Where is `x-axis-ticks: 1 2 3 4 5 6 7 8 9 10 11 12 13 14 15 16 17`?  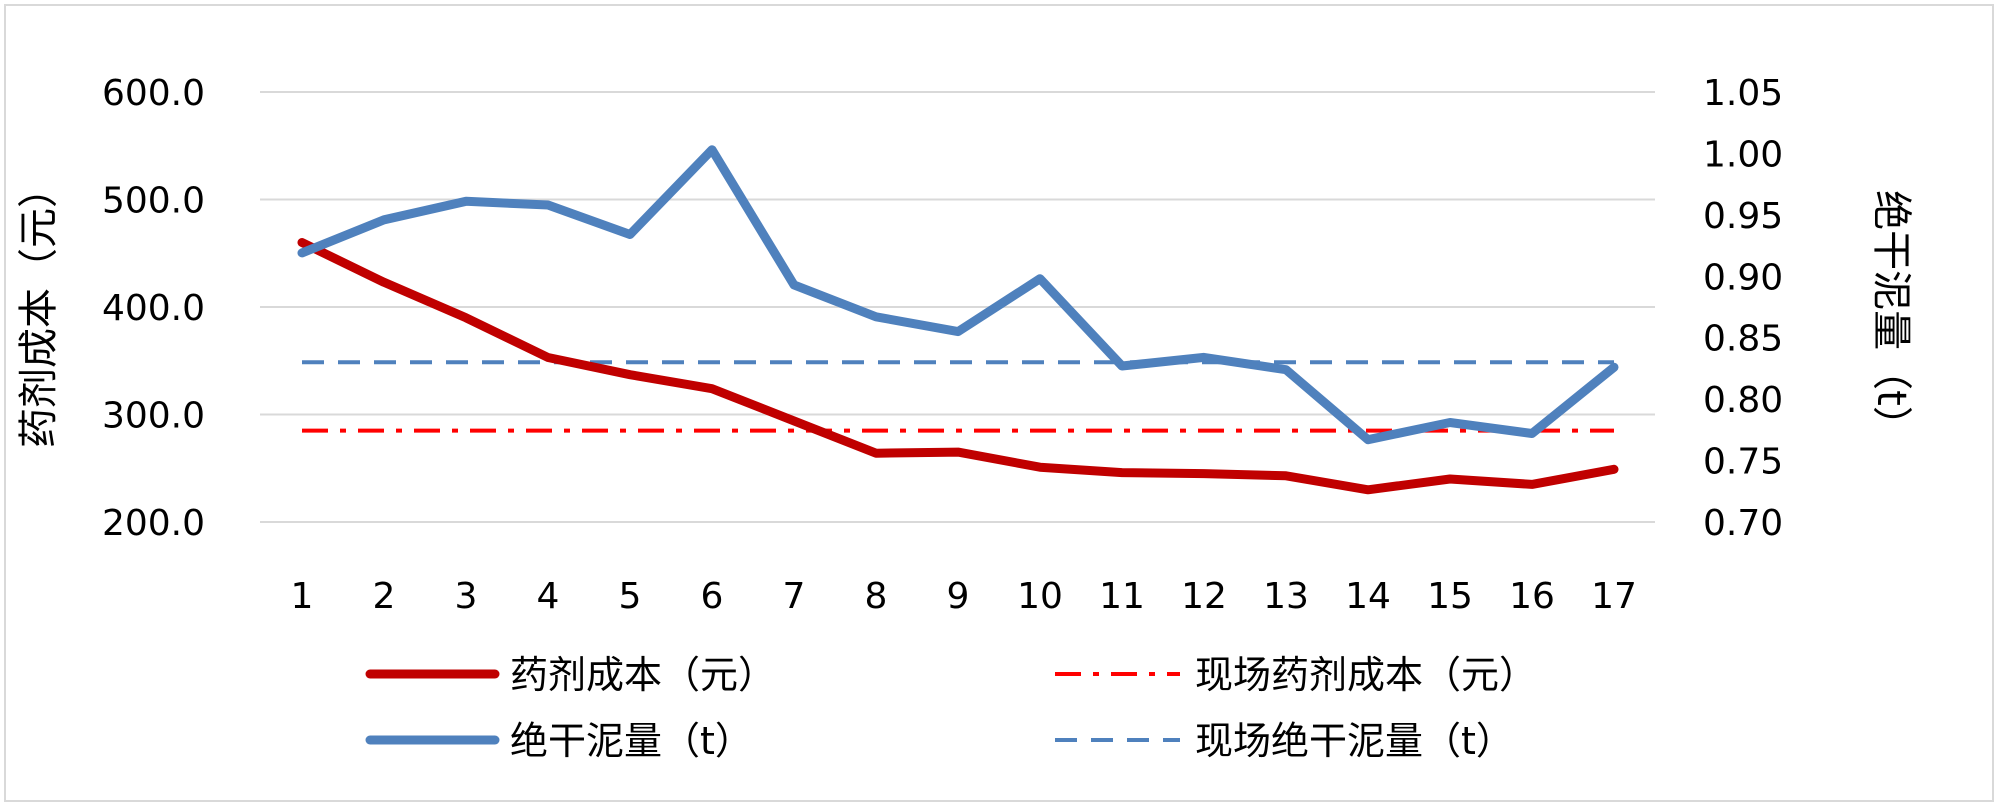
x-axis-ticks: 1 2 3 4 5 6 7 8 9 10 11 12 13 14 15 16 17 is located at coordinates (964, 596).